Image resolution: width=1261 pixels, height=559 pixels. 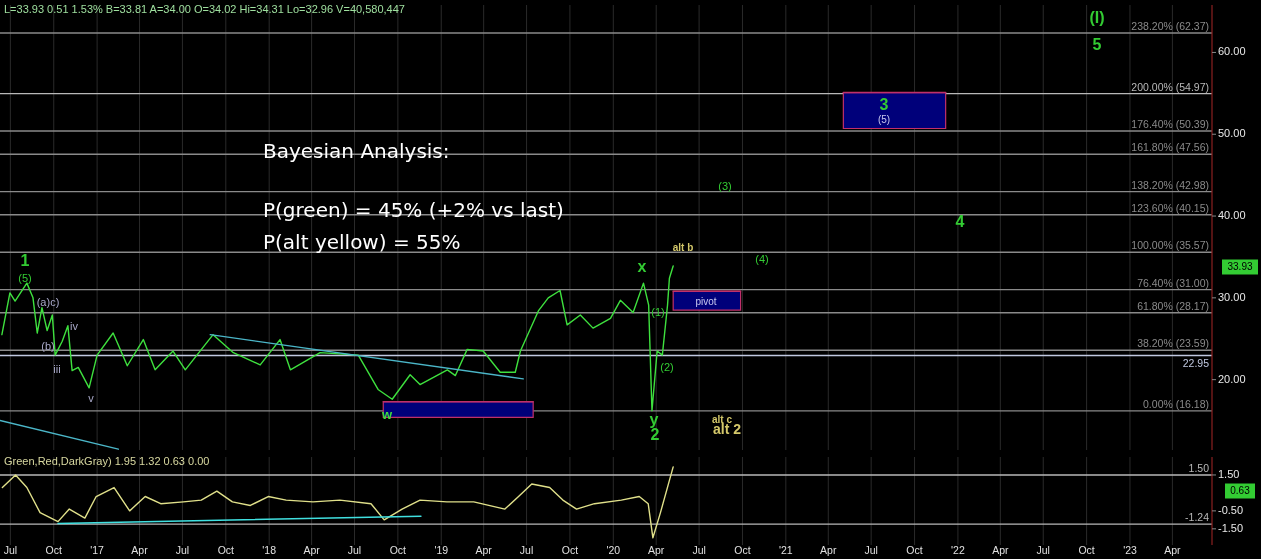 What do you see at coordinates (884, 105) in the screenshot?
I see `annotation: 3` at bounding box center [884, 105].